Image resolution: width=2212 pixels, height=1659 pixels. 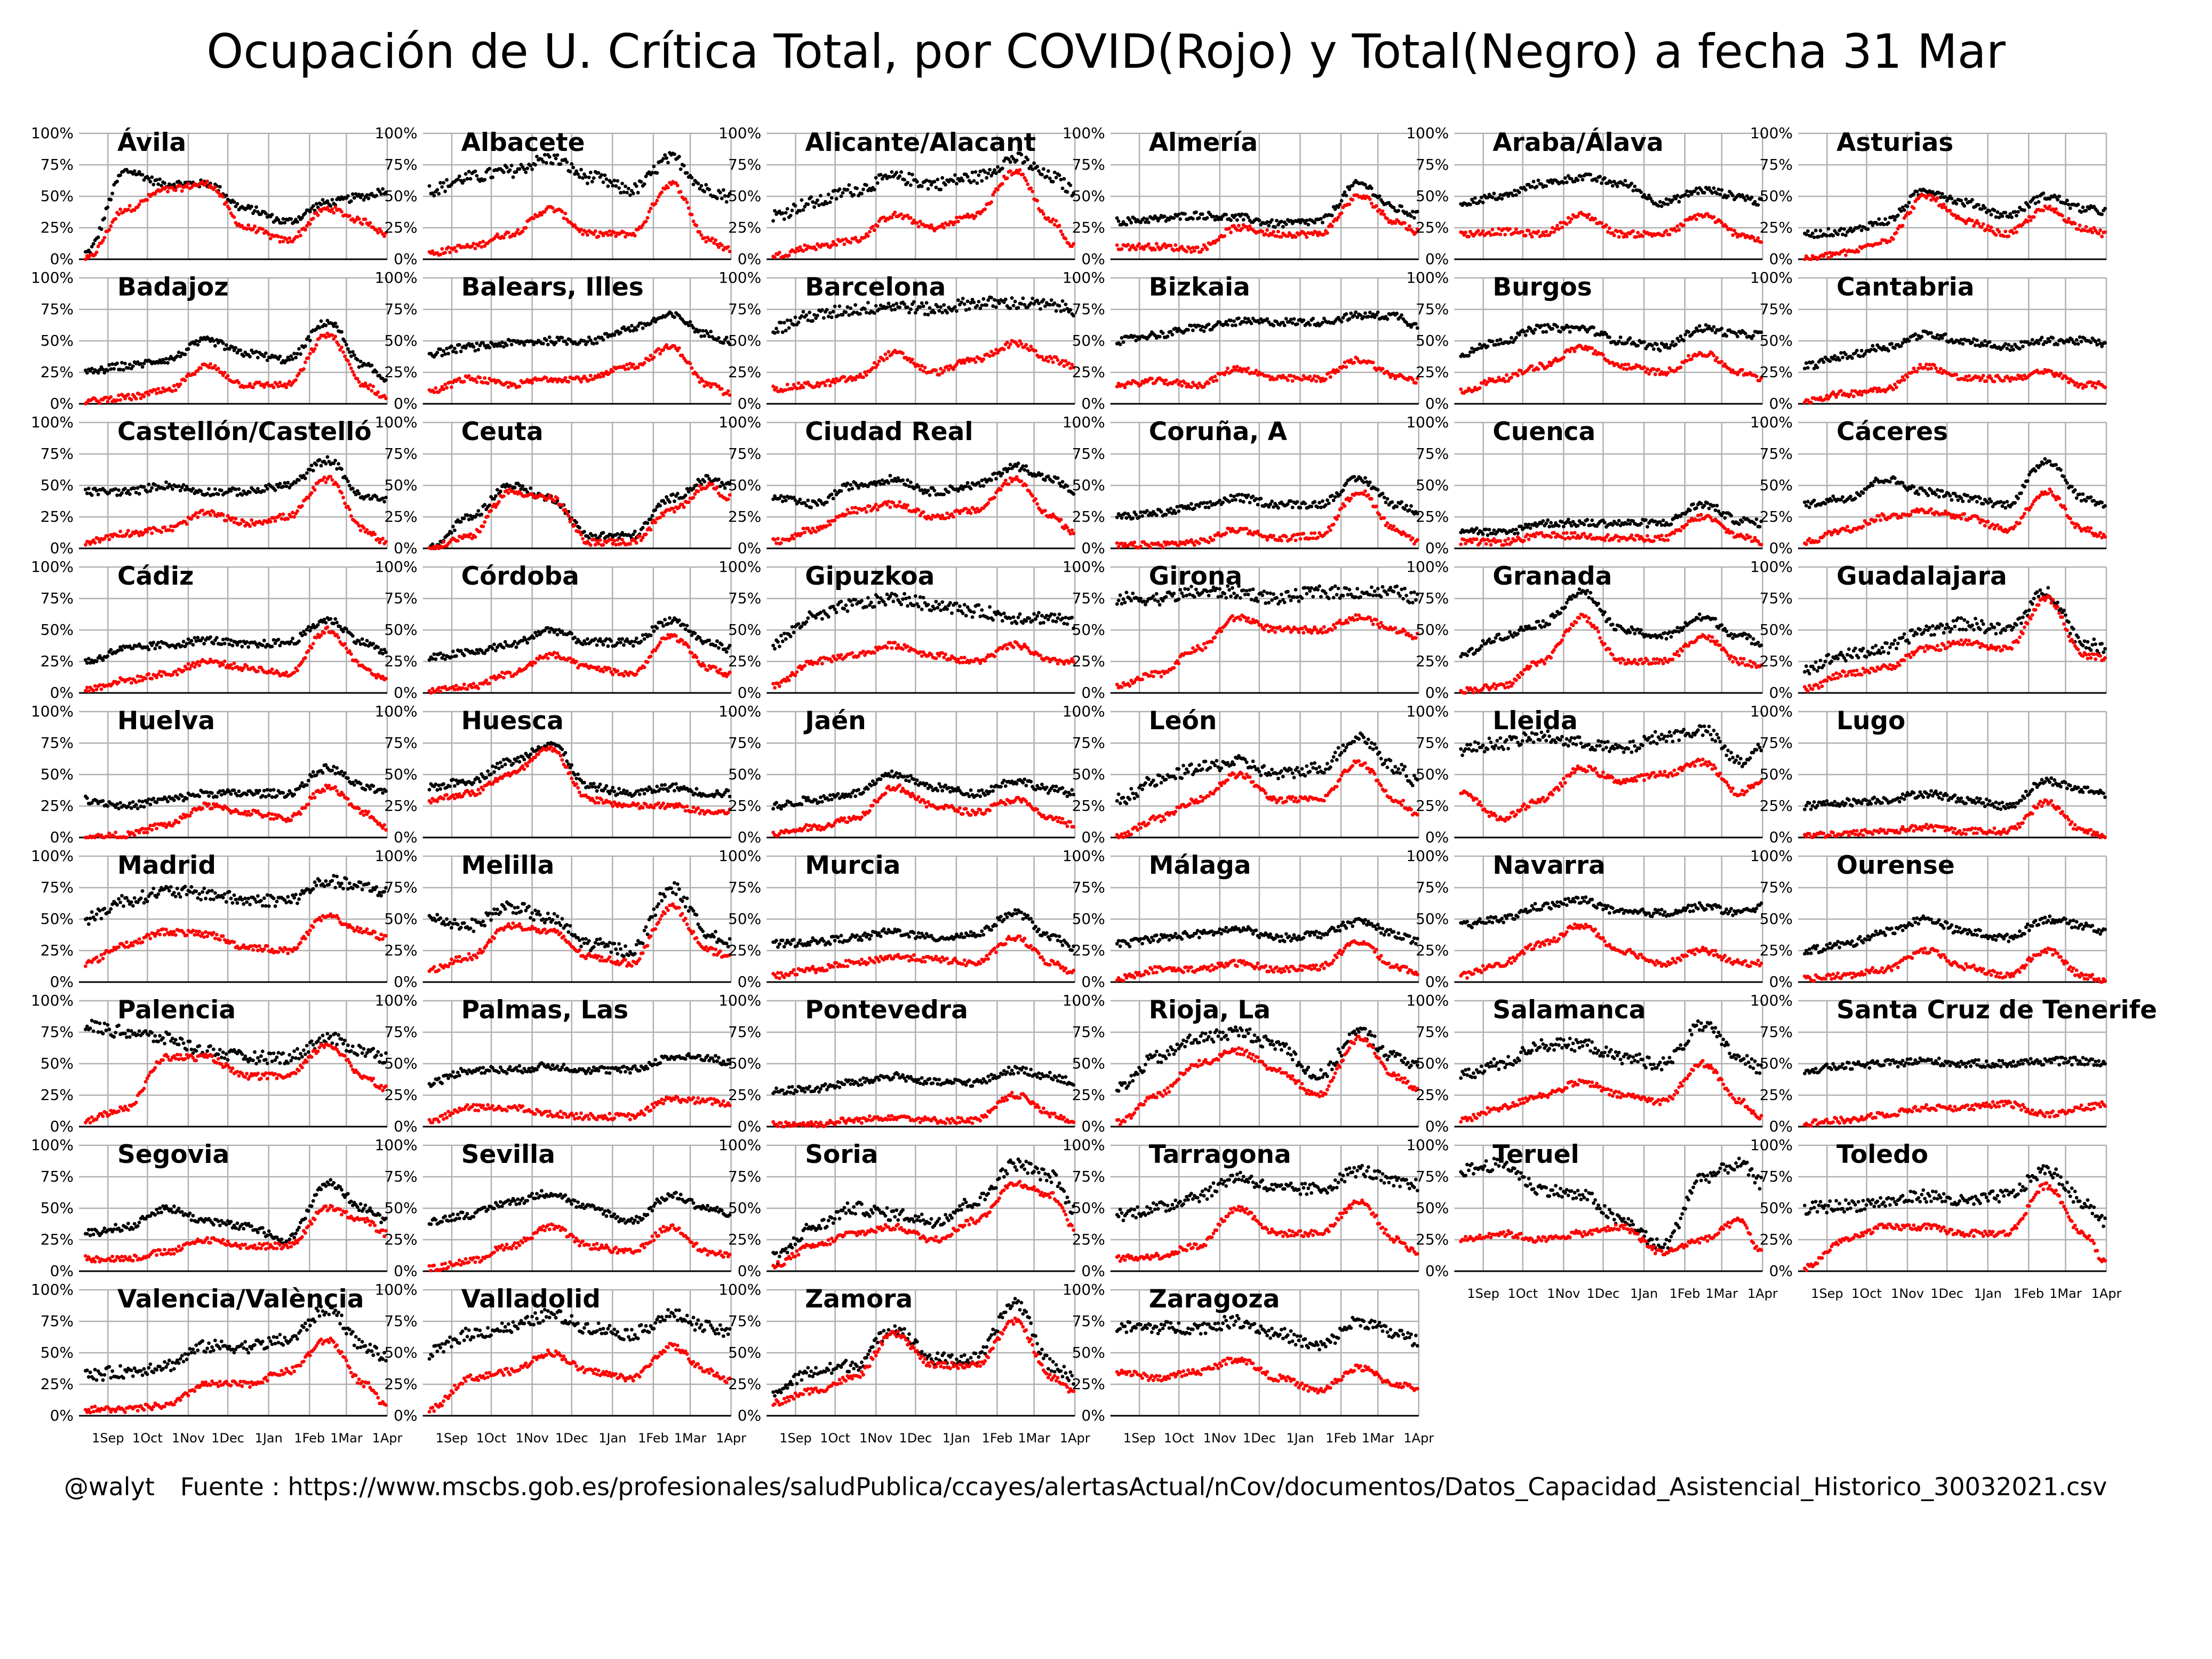 What do you see at coordinates (553, 196) in the screenshot?
I see `panel: 0%25%50%75%100% Albacete` at bounding box center [553, 196].